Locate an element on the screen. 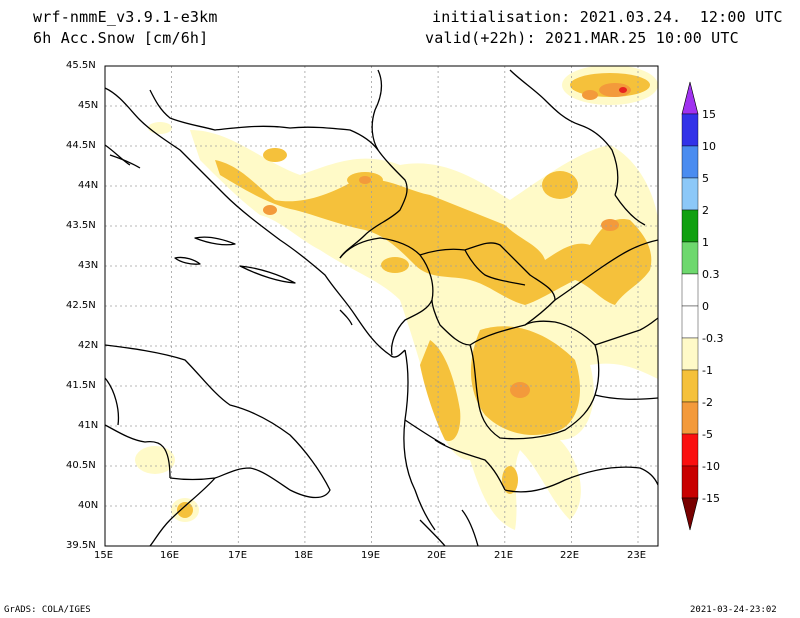  lat-tick-label: 42.5N is located at coordinates (81, 305).